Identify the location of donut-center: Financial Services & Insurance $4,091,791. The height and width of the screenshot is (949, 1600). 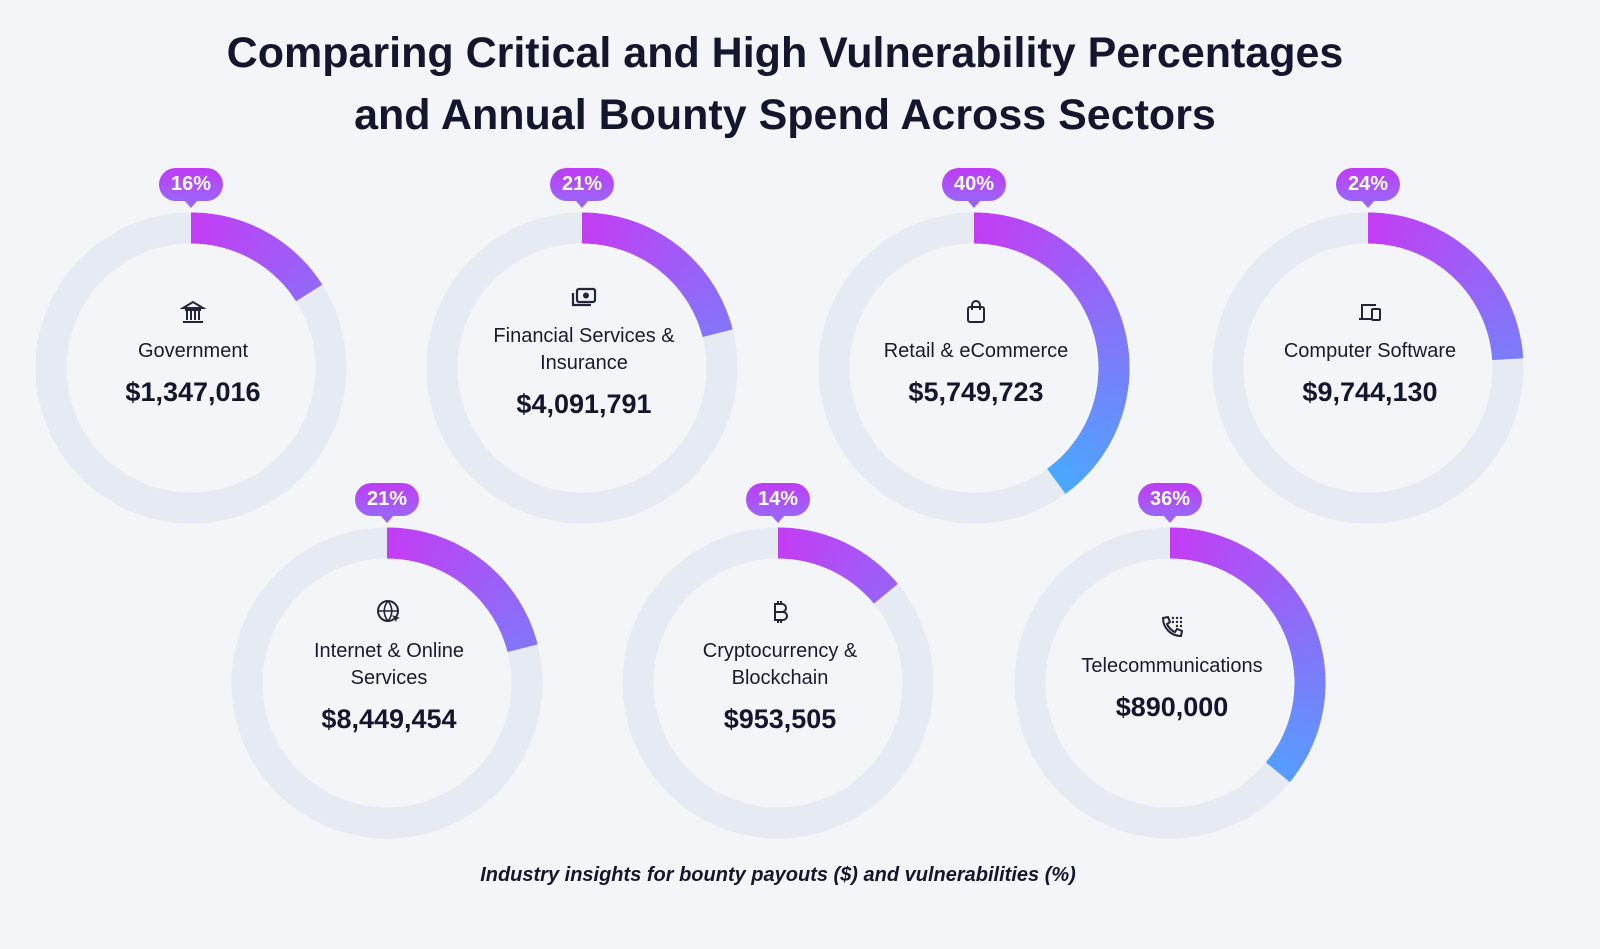
(584, 351).